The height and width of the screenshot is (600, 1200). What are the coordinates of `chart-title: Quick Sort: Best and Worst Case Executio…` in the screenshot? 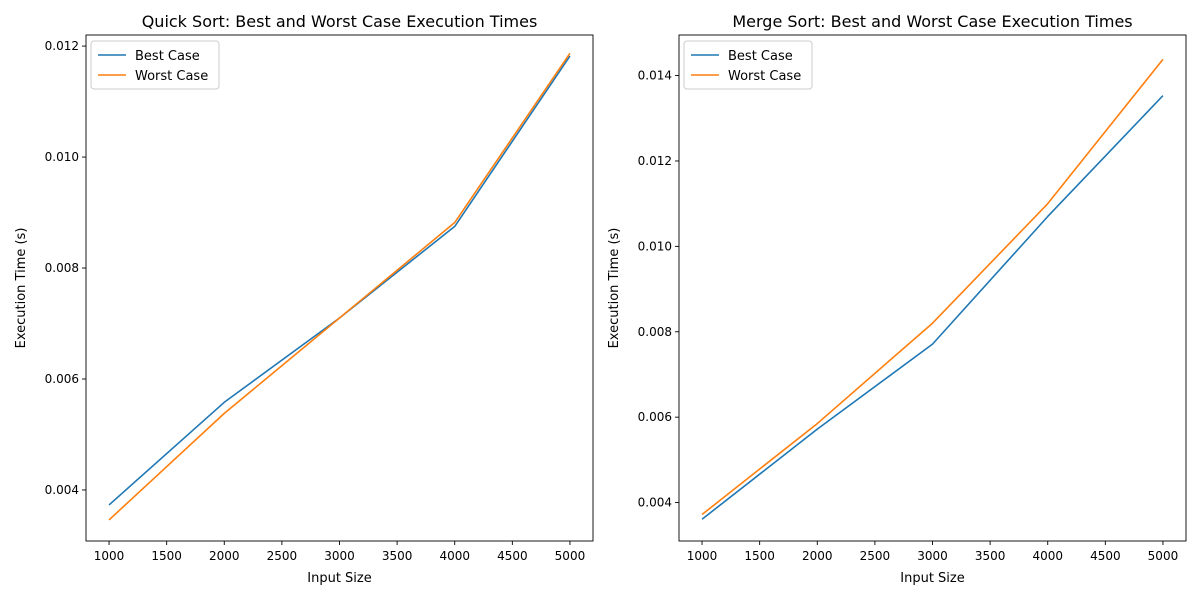 It's located at (340, 21).